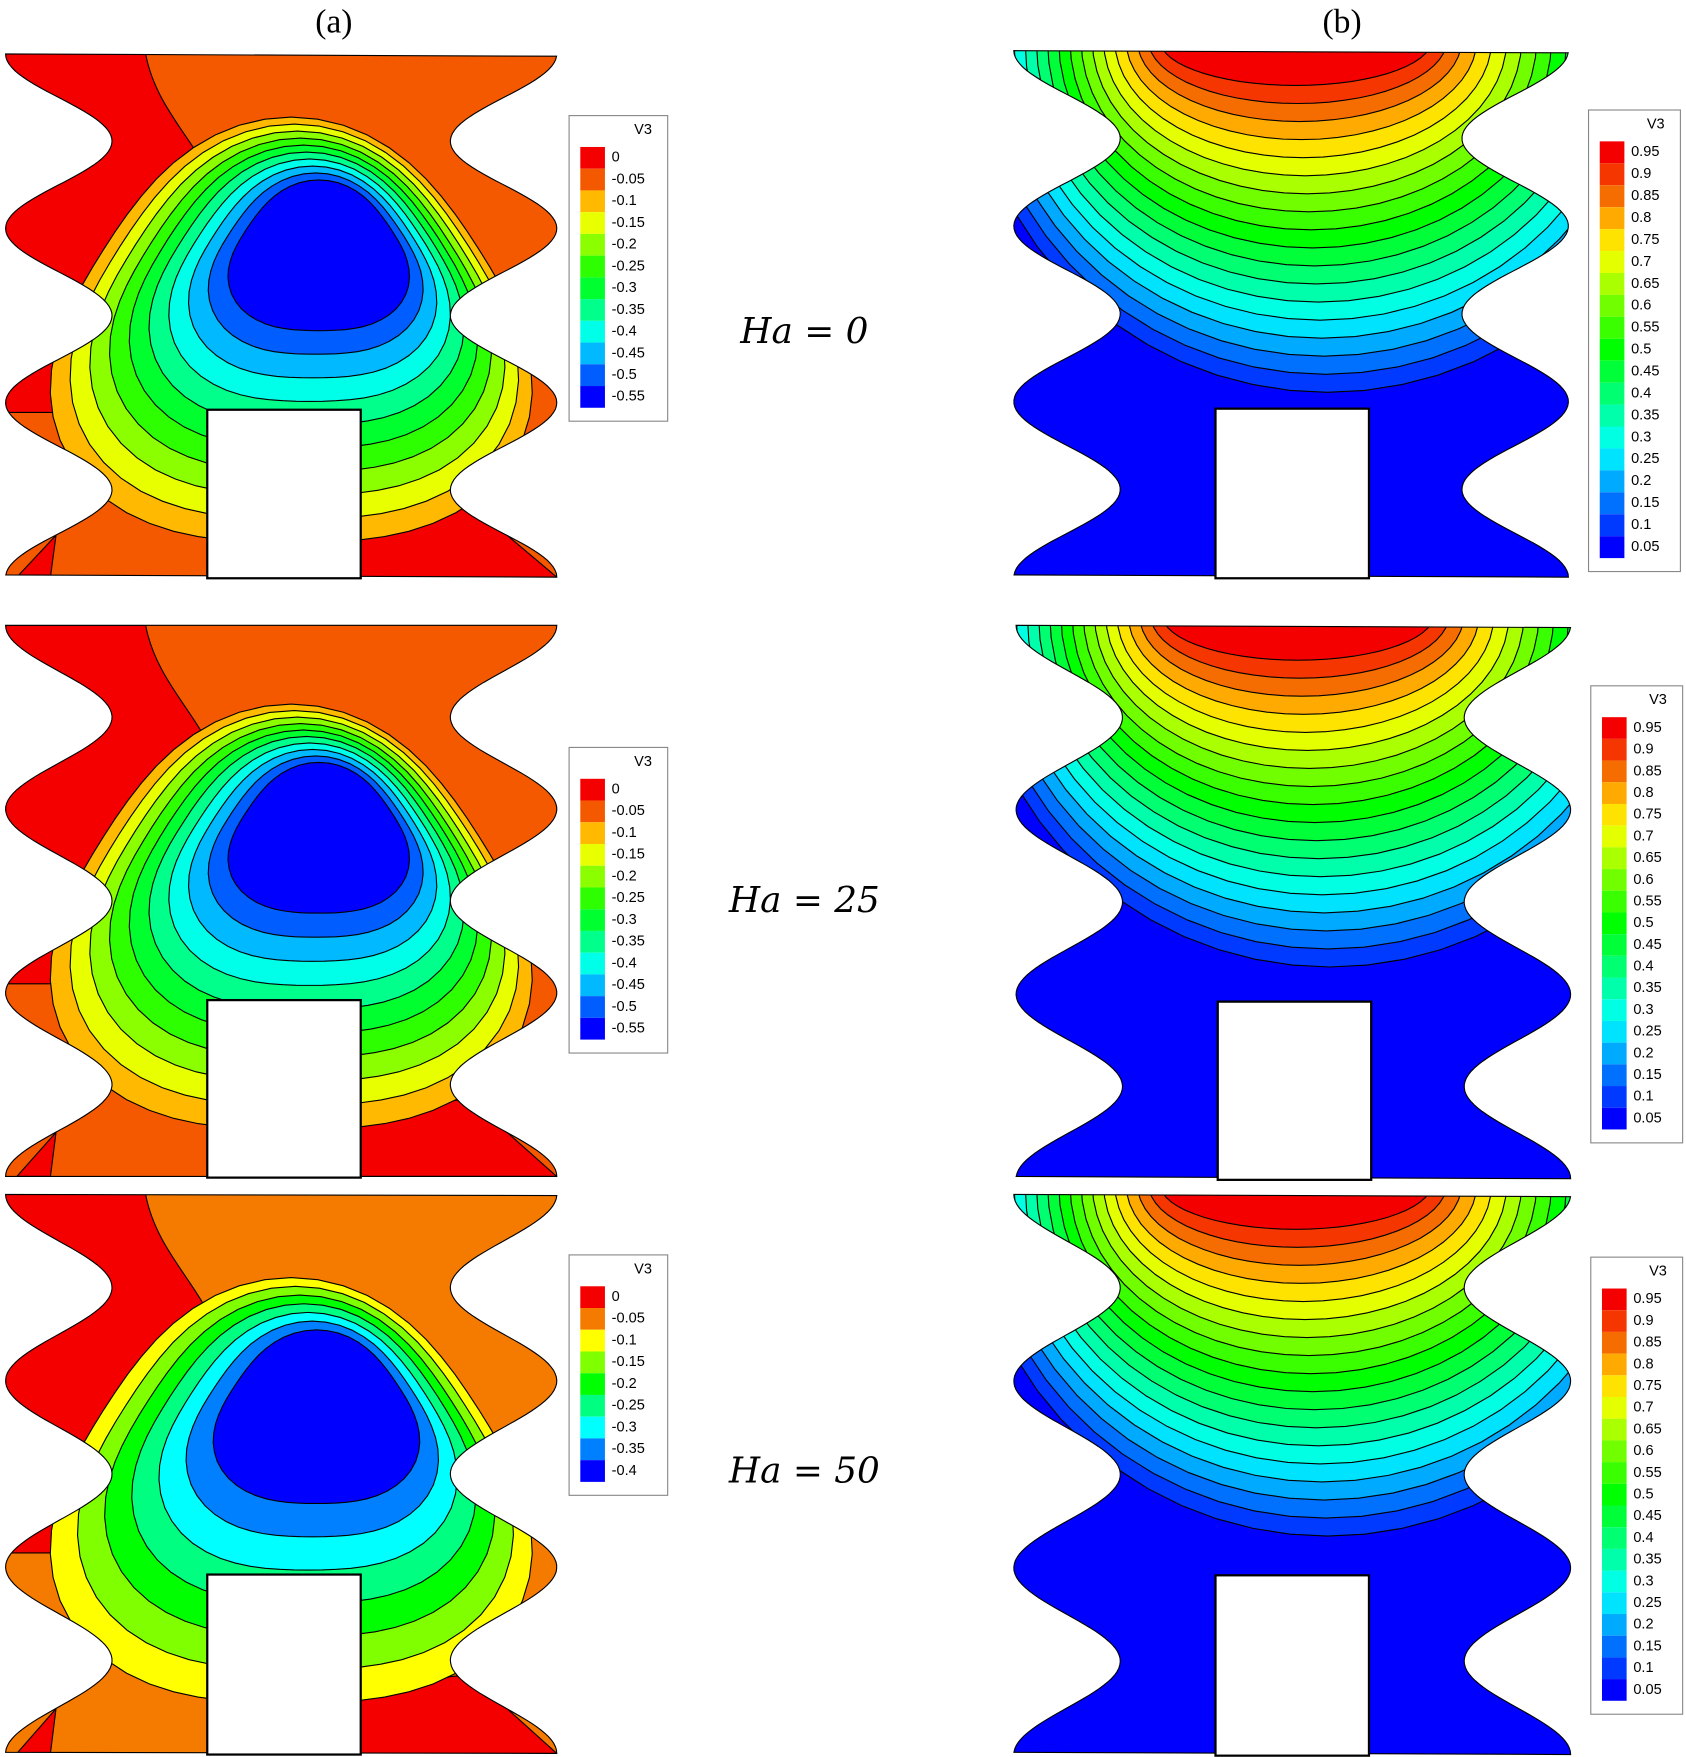 Image resolution: width=1686 pixels, height=1757 pixels. Describe the element at coordinates (1643, 1581) in the screenshot. I see `legend-label: 0.3` at that location.